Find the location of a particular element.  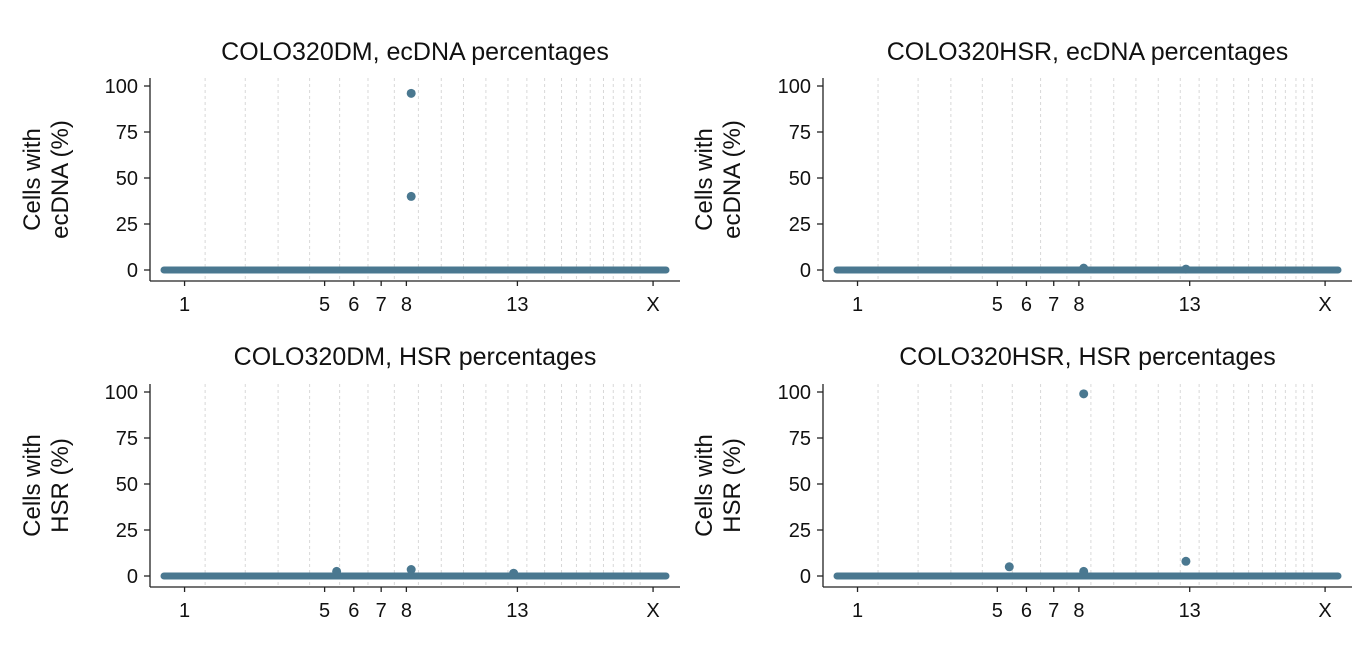

chart-title: COLO320DM, ecDNA percentages is located at coordinates (415, 52).